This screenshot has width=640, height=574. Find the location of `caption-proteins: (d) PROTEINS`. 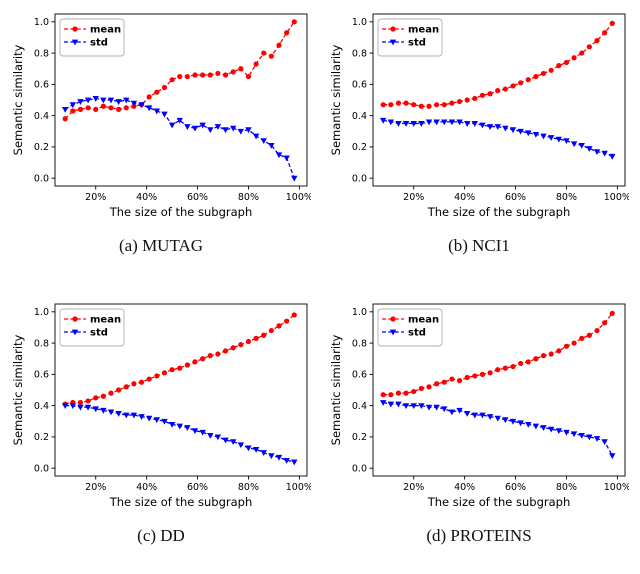

caption-proteins: (d) PROTEINS is located at coordinates (479, 535).